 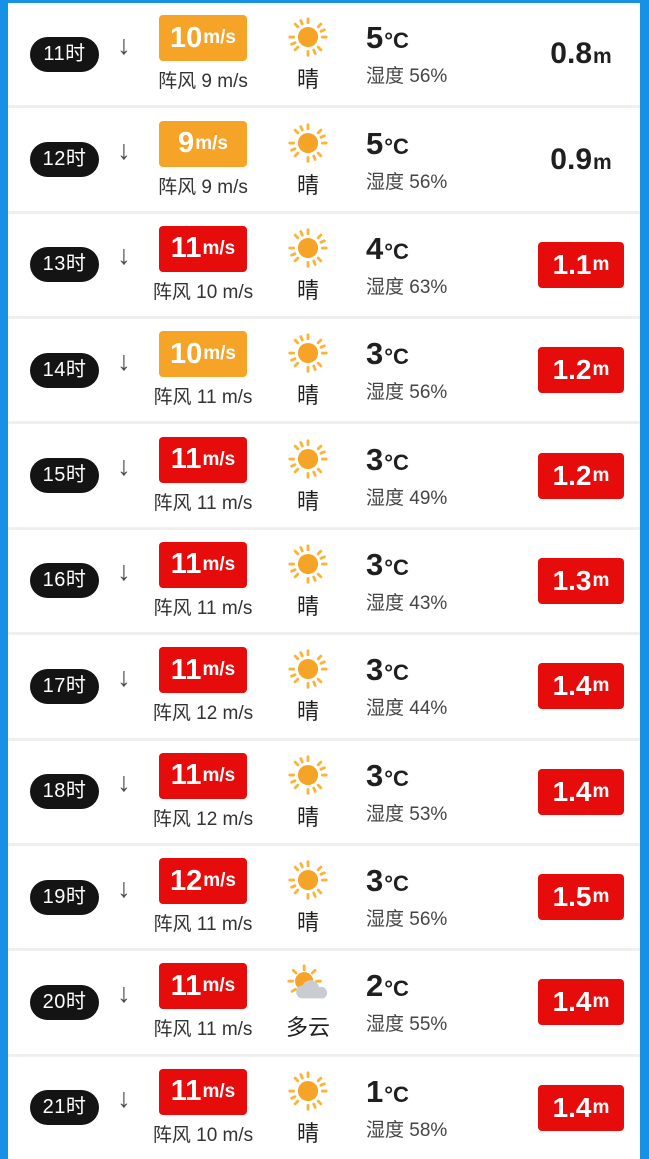 What do you see at coordinates (407, 814) in the screenshot?
I see `humidity-label: 湿度 53%` at bounding box center [407, 814].